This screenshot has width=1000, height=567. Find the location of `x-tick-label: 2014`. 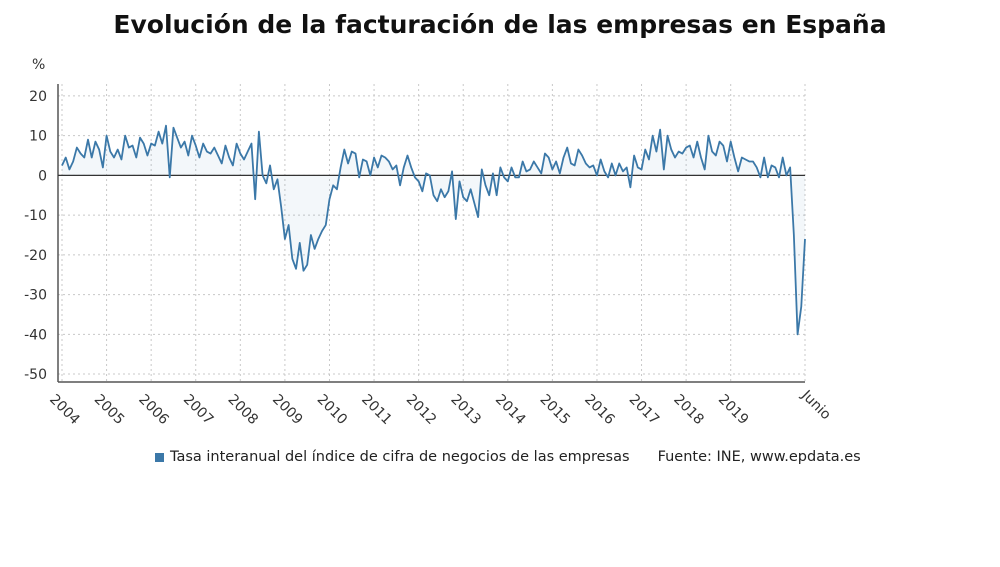

x-tick-label: 2014 is located at coordinates (510, 410).